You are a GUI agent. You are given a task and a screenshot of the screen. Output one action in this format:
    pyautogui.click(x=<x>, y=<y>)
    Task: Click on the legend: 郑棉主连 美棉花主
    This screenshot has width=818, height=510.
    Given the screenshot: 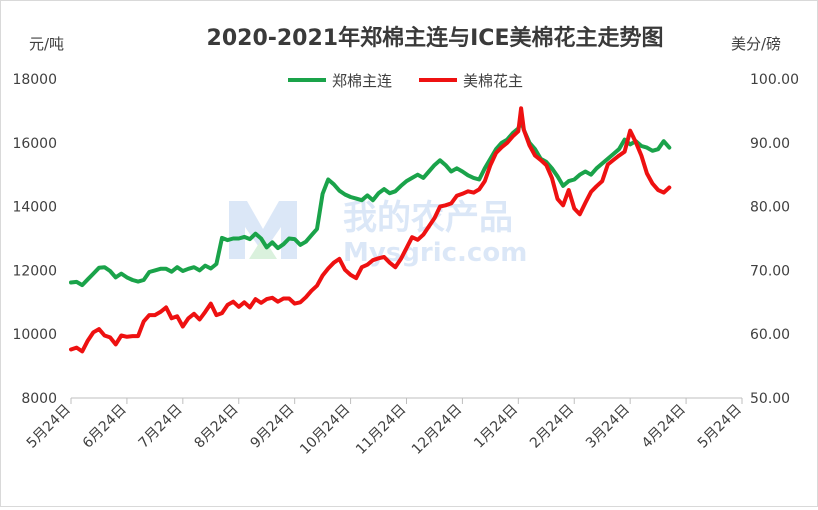 What is the action you would take?
    pyautogui.click(x=405, y=81)
    